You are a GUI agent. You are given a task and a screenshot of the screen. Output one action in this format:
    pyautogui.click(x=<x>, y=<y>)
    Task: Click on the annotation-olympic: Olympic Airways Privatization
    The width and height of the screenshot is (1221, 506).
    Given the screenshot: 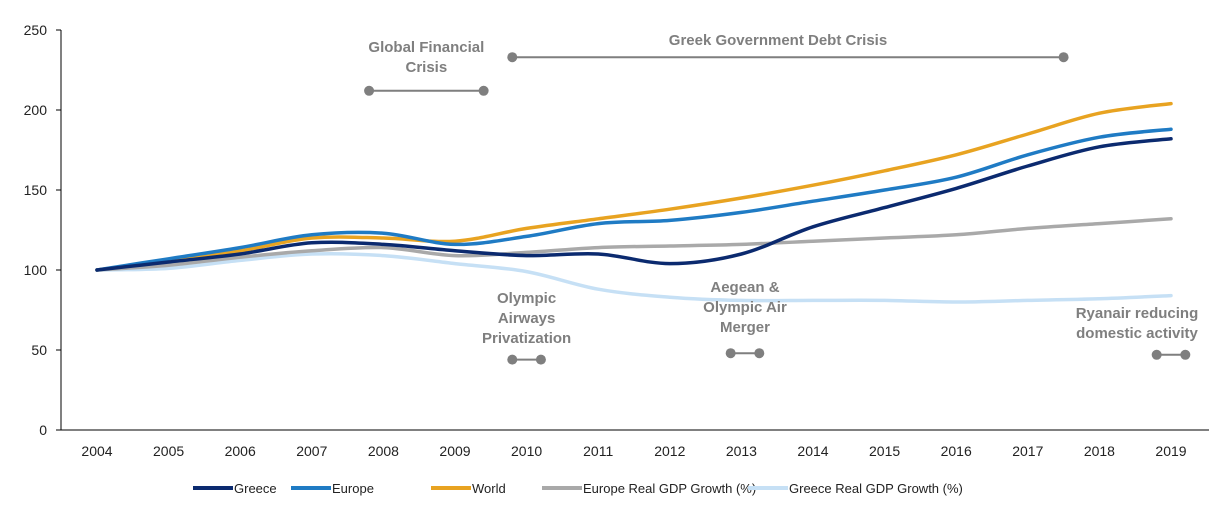 What is the action you would take?
    pyautogui.click(x=526, y=327)
    